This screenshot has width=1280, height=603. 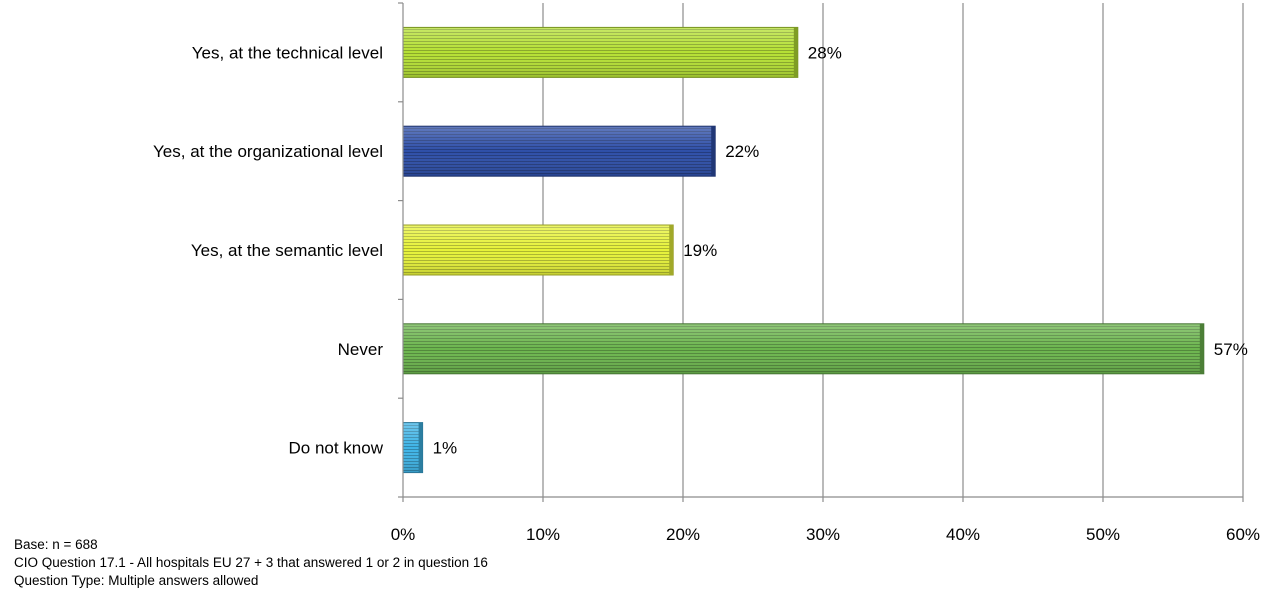 I want to click on value-label: 1%, so click(x=445, y=448).